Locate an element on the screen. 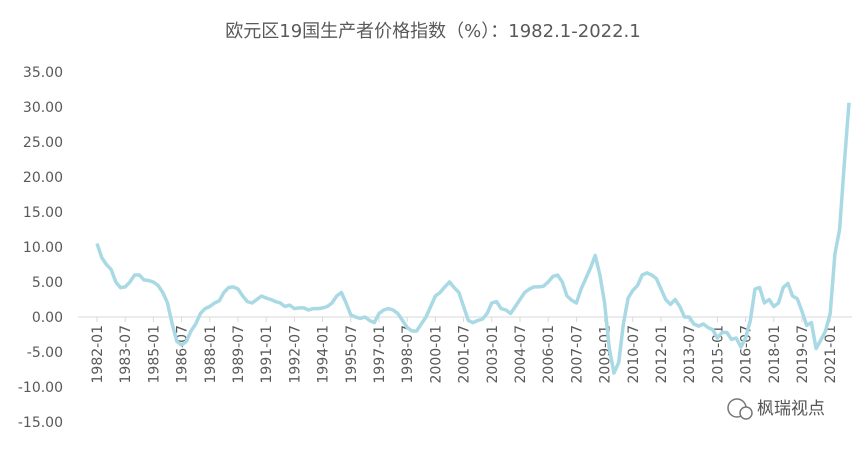  x-tick-label: 1988-01 is located at coordinates (211, 354).